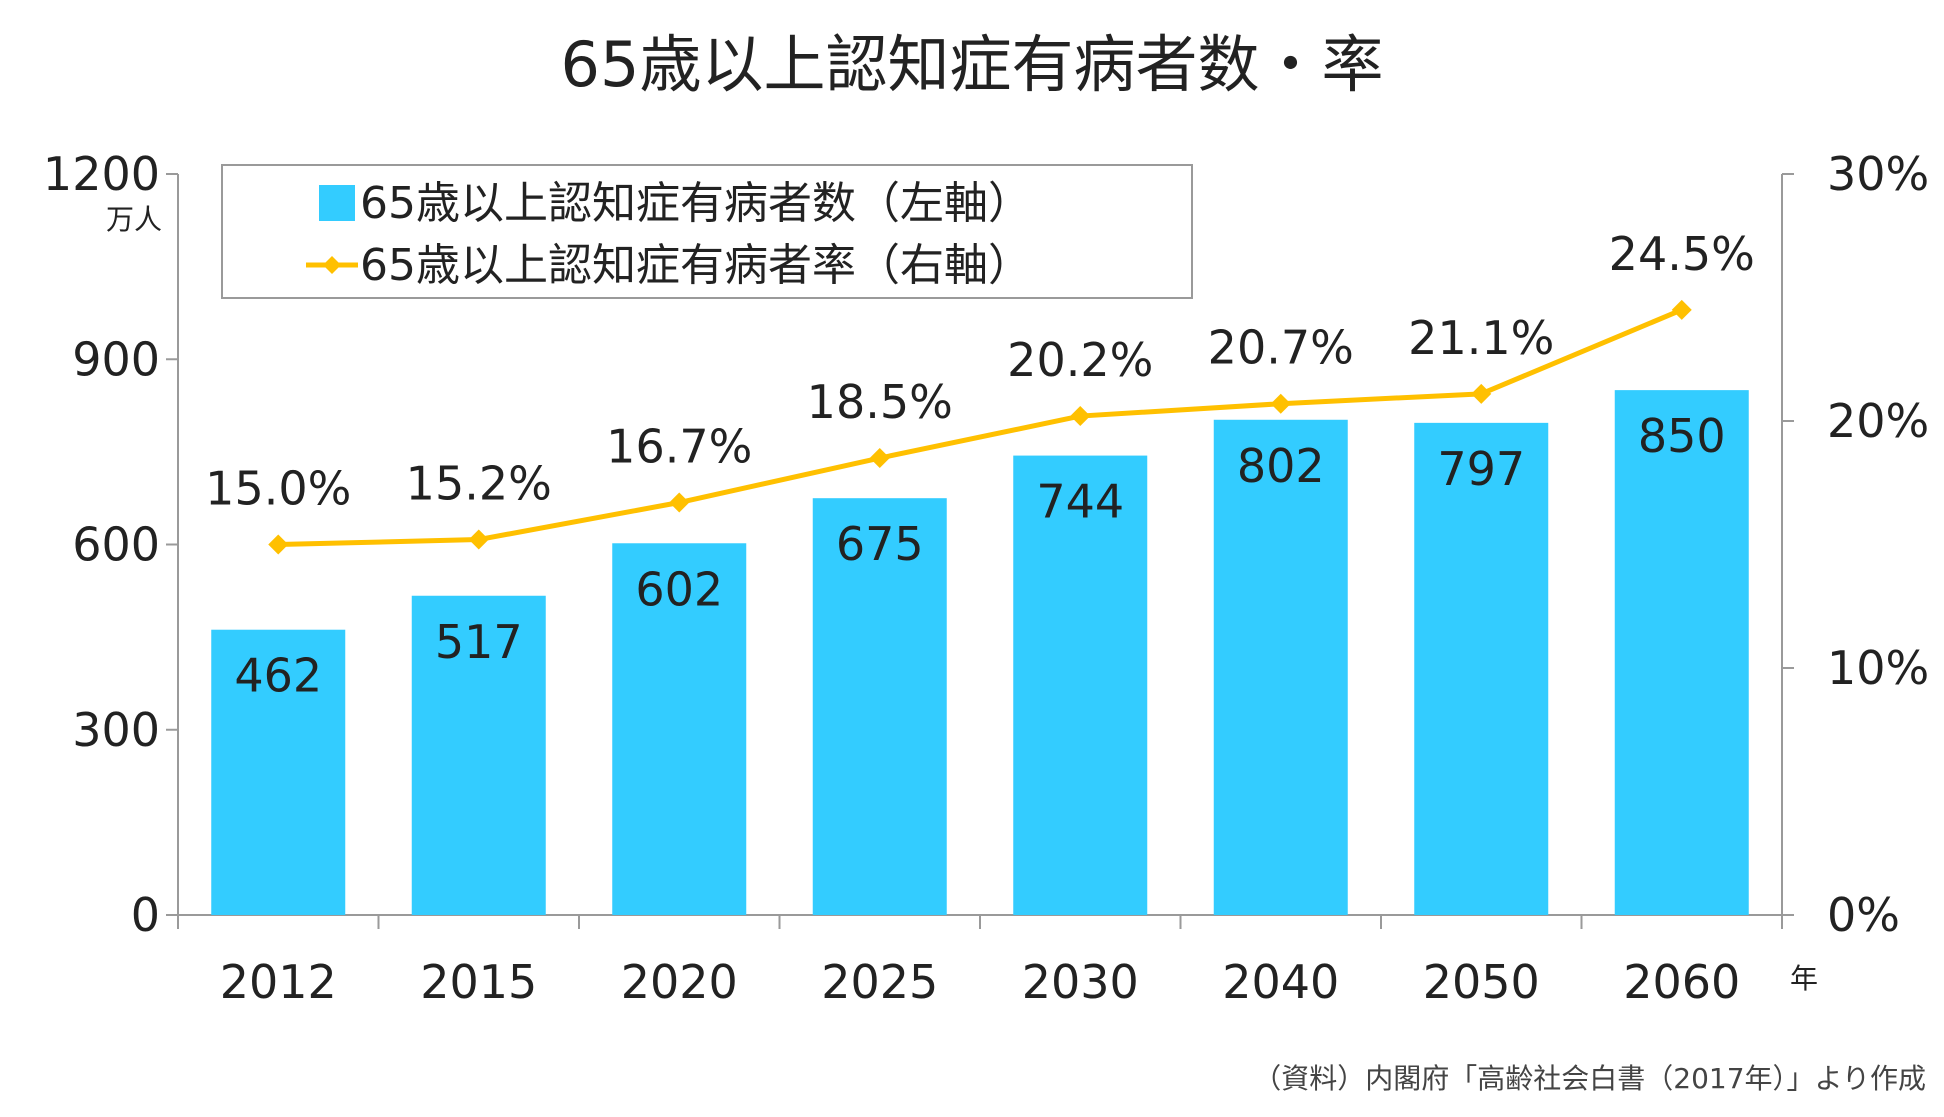  Describe the element at coordinates (1878, 668) in the screenshot. I see `right-axis-tick-label: 10%` at that location.